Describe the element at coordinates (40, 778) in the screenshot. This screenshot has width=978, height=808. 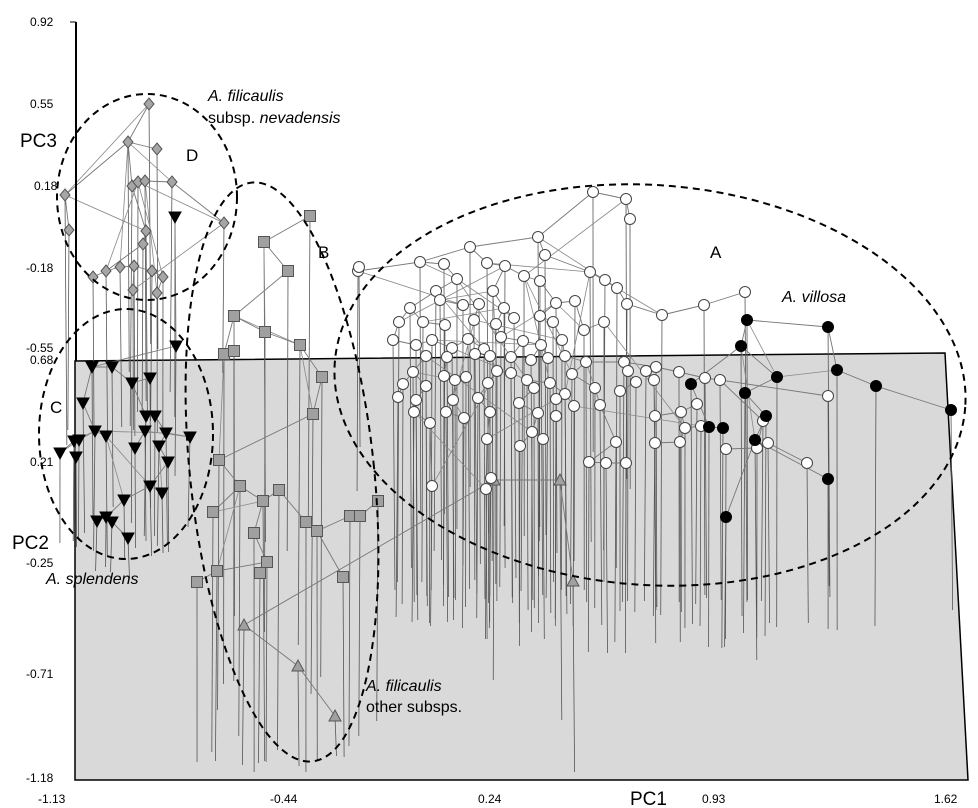
I see `pc2-tick-label: -1.18` at that location.